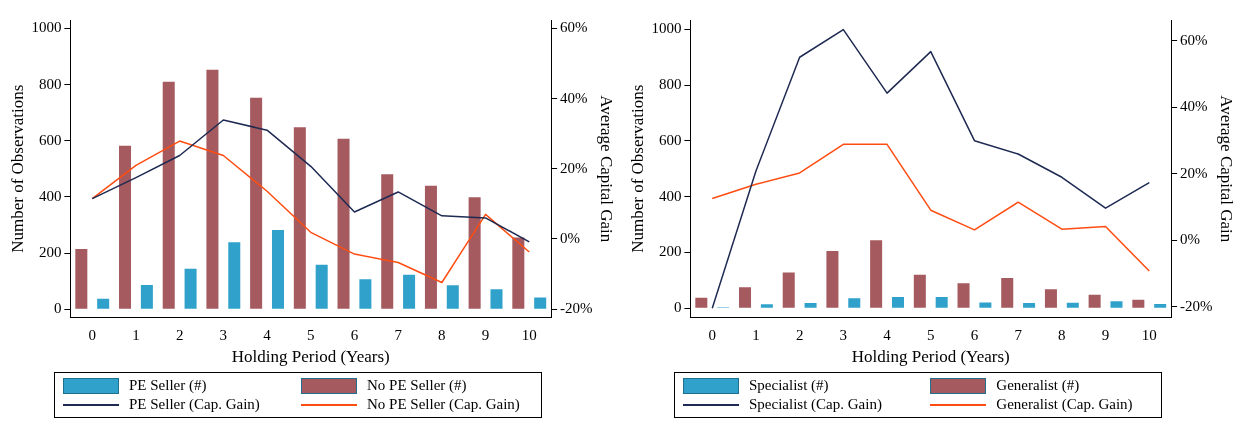 The width and height of the screenshot is (1248, 438). What do you see at coordinates (194, 404) in the screenshot?
I see `legend-label: PE Seller (Cap. Gain)` at bounding box center [194, 404].